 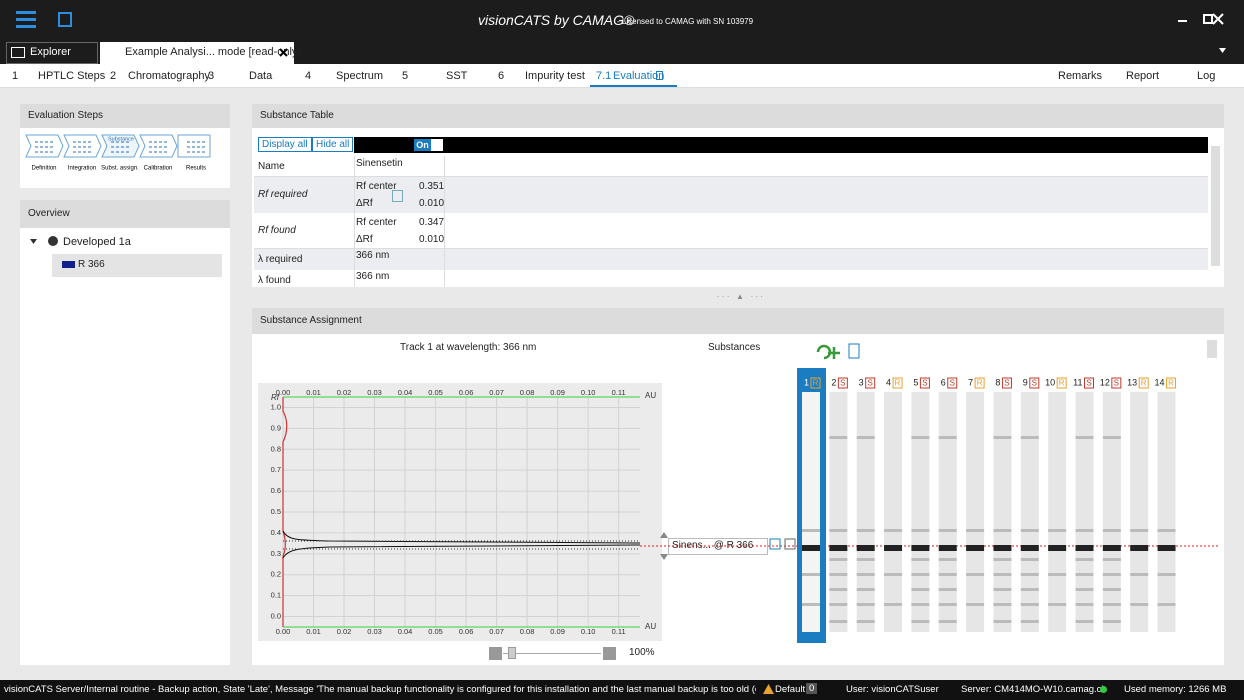 I want to click on x-tick-label: 0.06, so click(x=466, y=392).